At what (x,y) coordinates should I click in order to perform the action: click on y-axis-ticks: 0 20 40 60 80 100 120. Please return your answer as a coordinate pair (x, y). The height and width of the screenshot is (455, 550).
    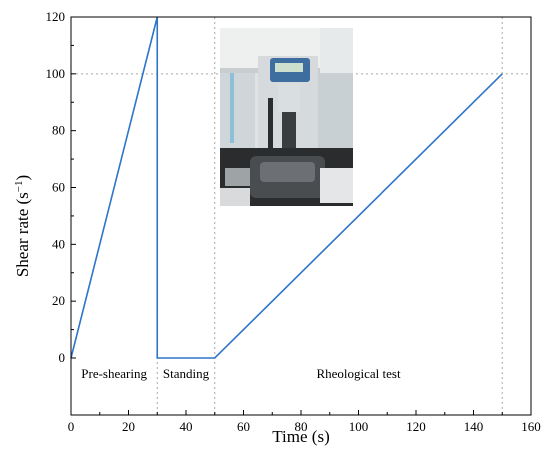
    Looking at the image, I should click on (61, 187).